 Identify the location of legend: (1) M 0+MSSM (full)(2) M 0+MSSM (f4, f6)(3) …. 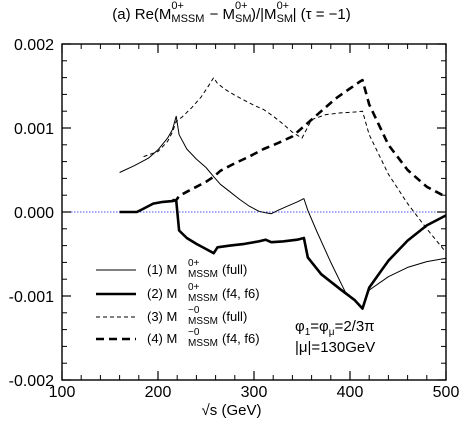
(178, 303).